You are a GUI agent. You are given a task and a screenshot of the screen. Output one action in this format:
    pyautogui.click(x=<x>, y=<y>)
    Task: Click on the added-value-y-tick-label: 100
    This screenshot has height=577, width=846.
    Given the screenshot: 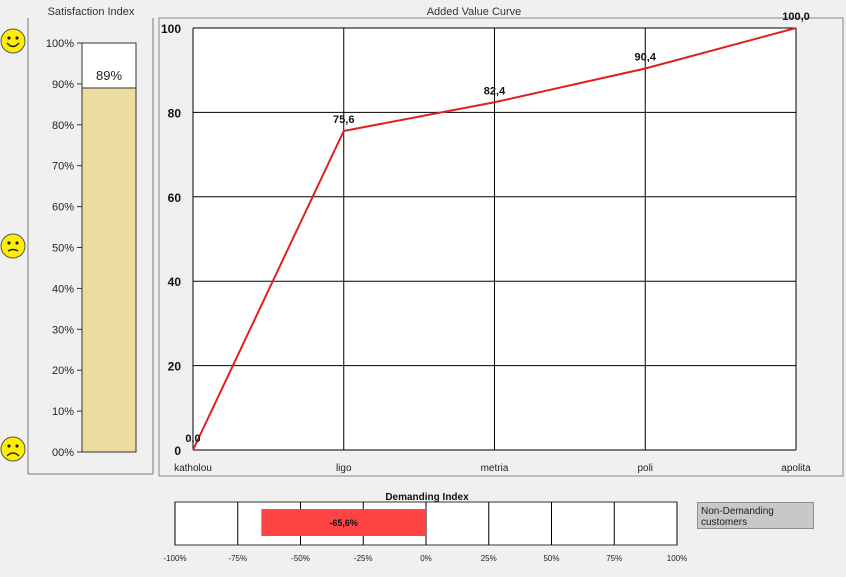 What is the action you would take?
    pyautogui.click(x=171, y=29)
    